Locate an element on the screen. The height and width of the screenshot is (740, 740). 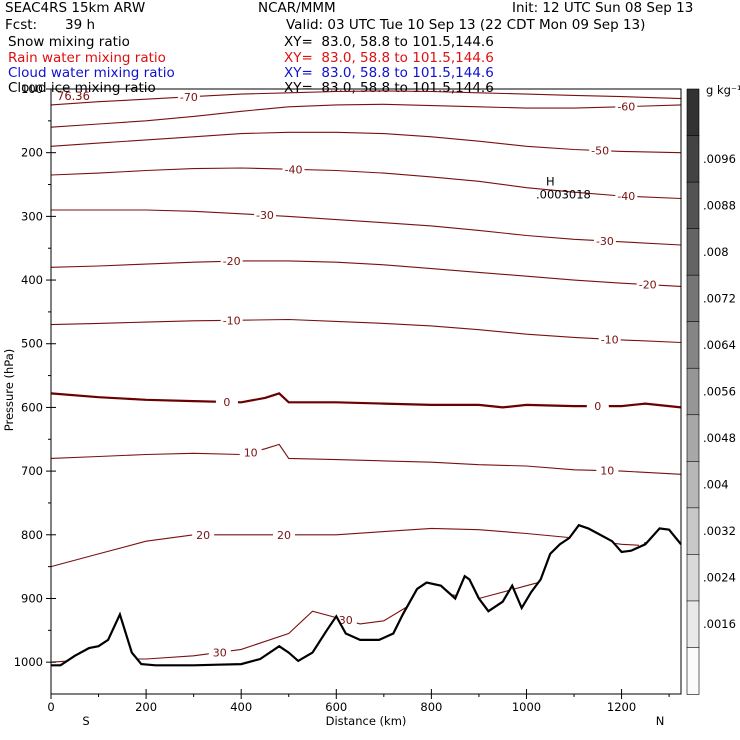
y-tick-label: 700 is located at coordinates (32, 471).